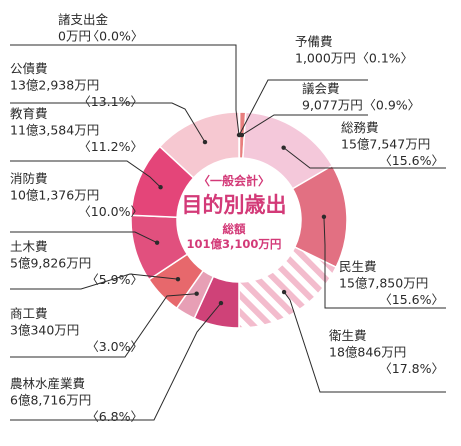 Image resolution: width=461 pixels, height=446 pixels. What do you see at coordinates (84, 237) in the screenshot?
I see `leader-line-fire` at bounding box center [84, 237].